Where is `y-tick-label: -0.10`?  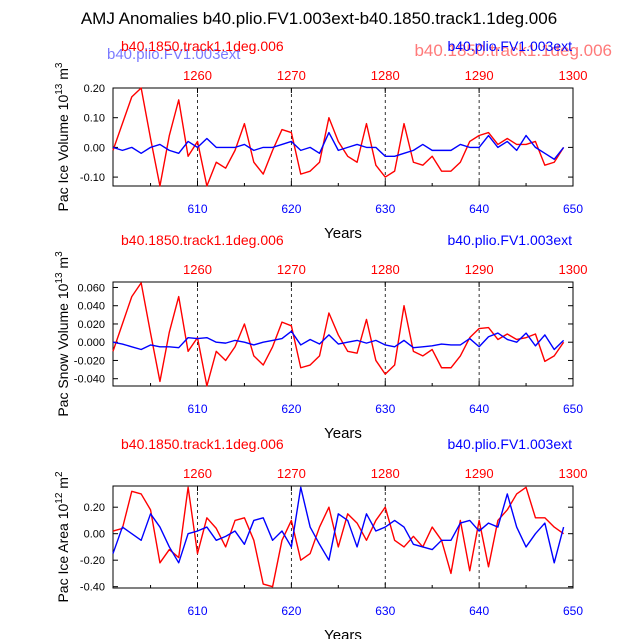 y-tick-label: -0.10 is located at coordinates (92, 178).